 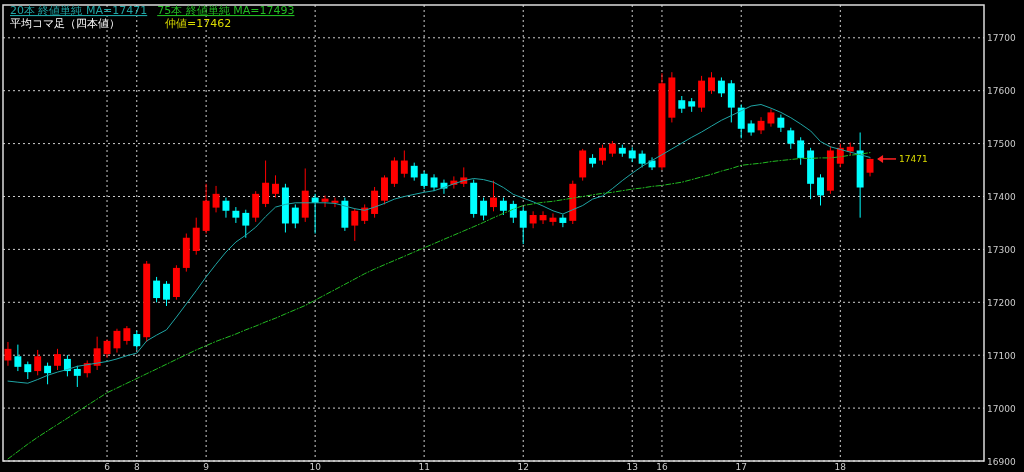 I want to click on text: 75本 終値単純 MA=17493, so click(x=226, y=10).